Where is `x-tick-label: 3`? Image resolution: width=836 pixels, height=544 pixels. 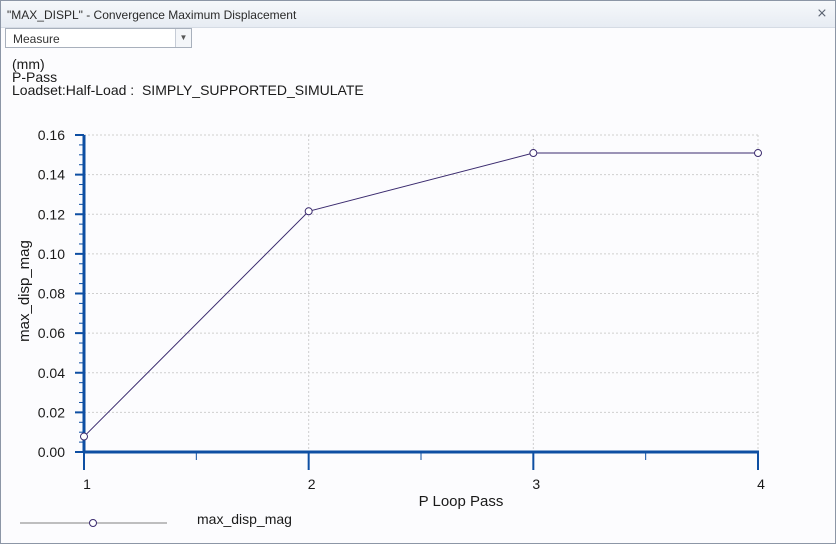 x-tick-label: 3 is located at coordinates (536, 484).